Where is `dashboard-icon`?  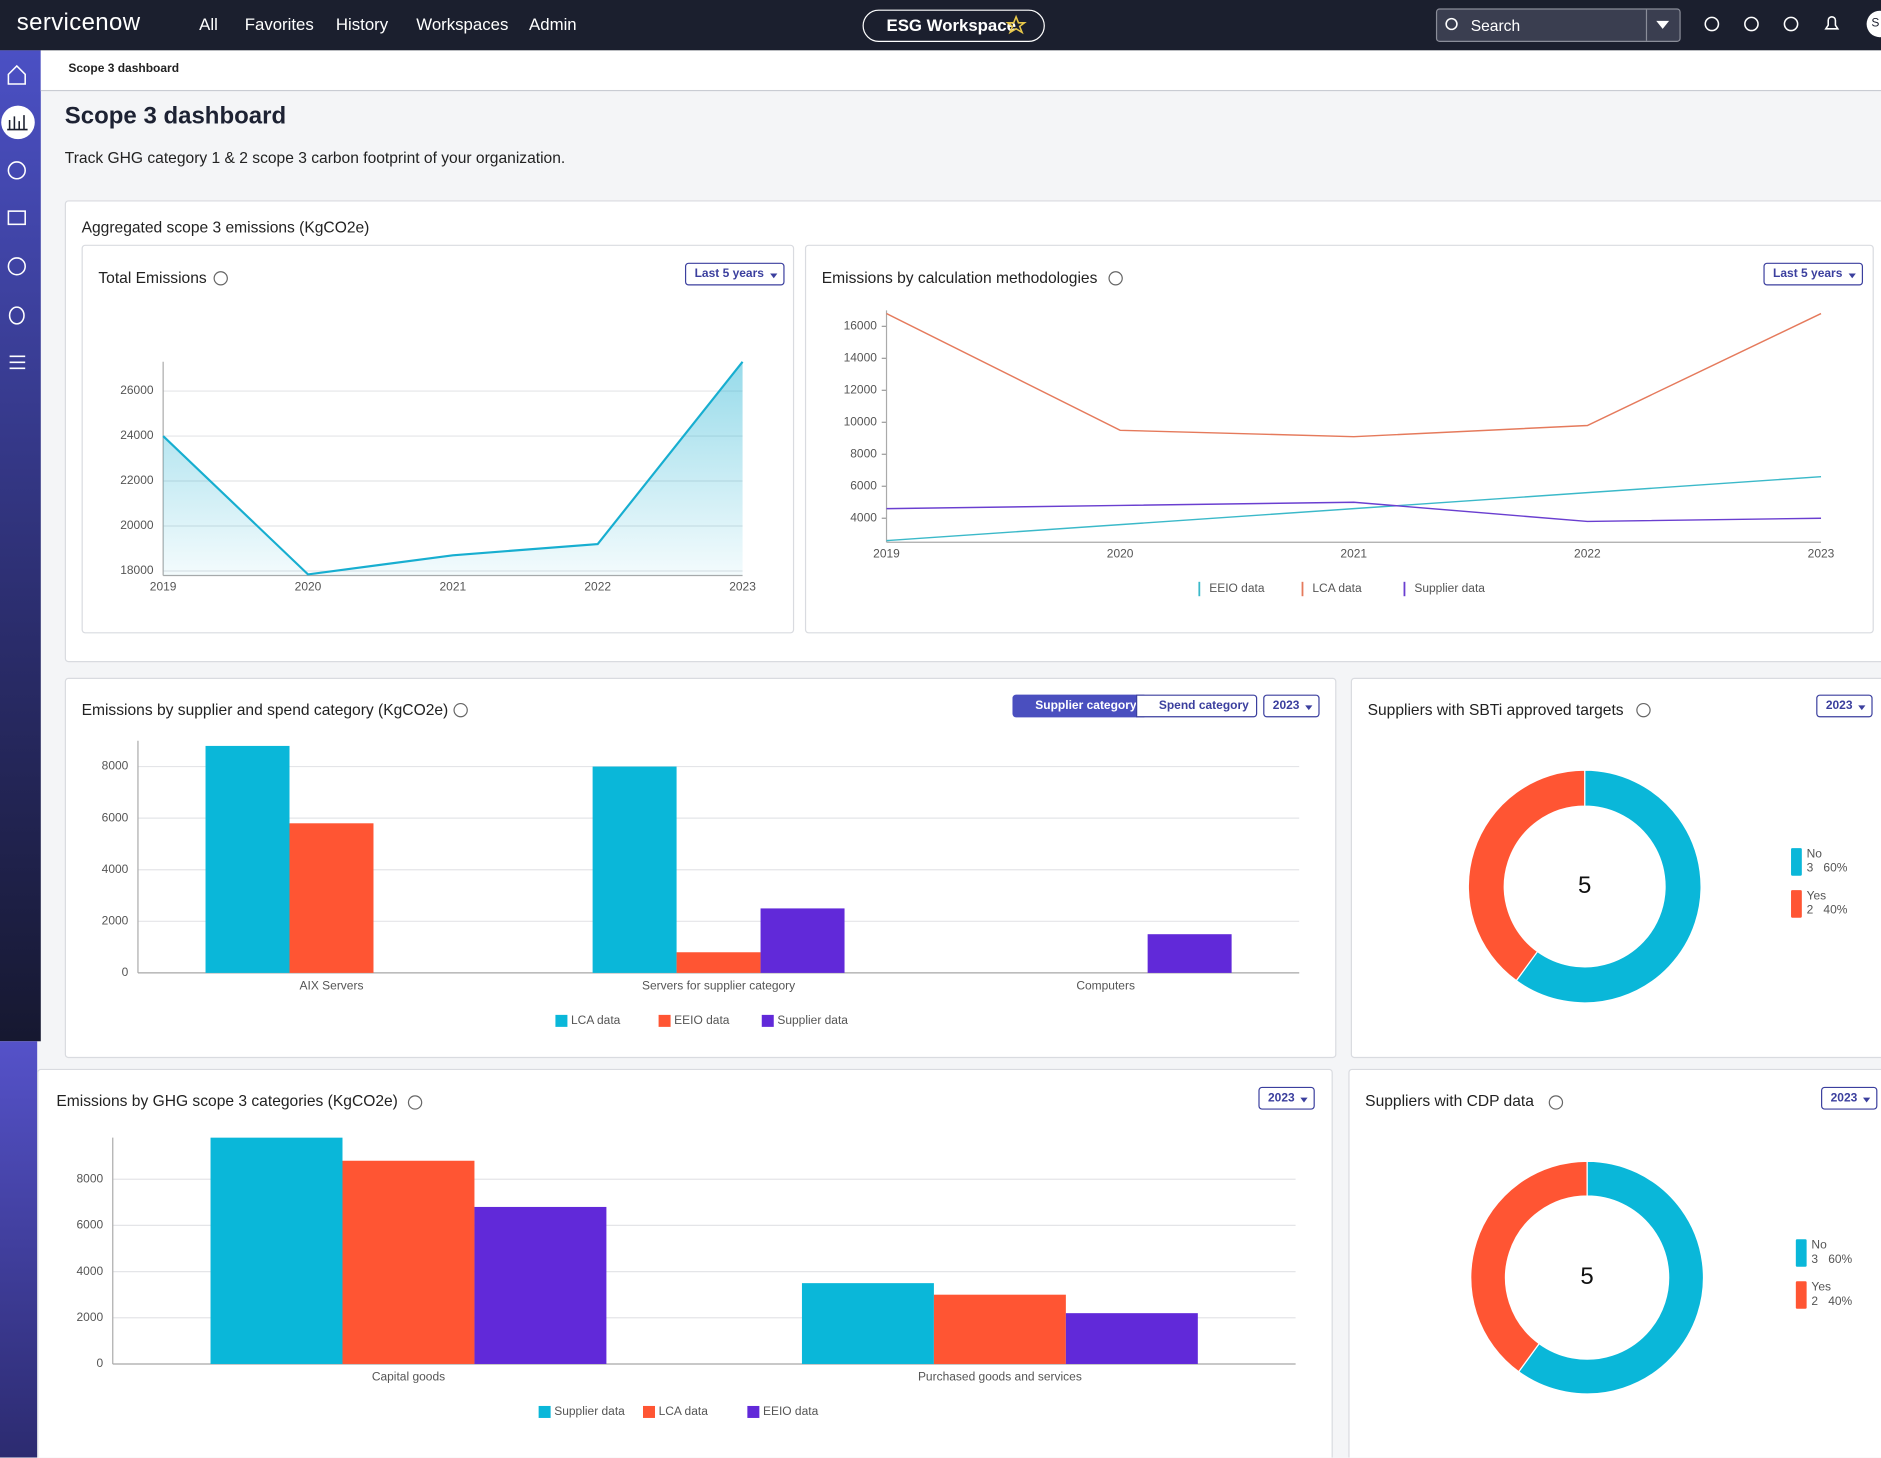
dashboard-icon is located at coordinates (17, 123).